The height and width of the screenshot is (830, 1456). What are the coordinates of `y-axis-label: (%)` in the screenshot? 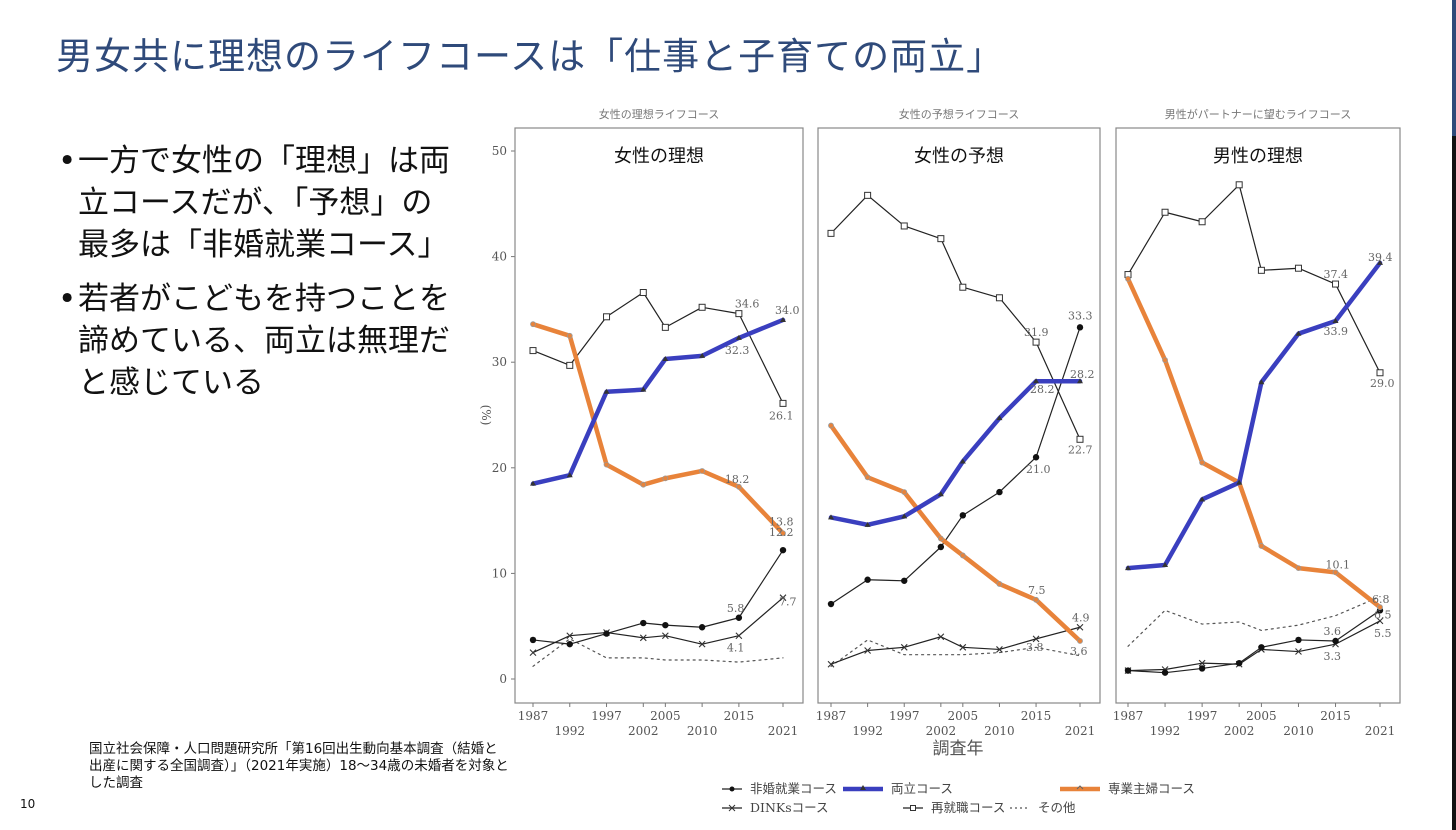 It's located at (486, 415).